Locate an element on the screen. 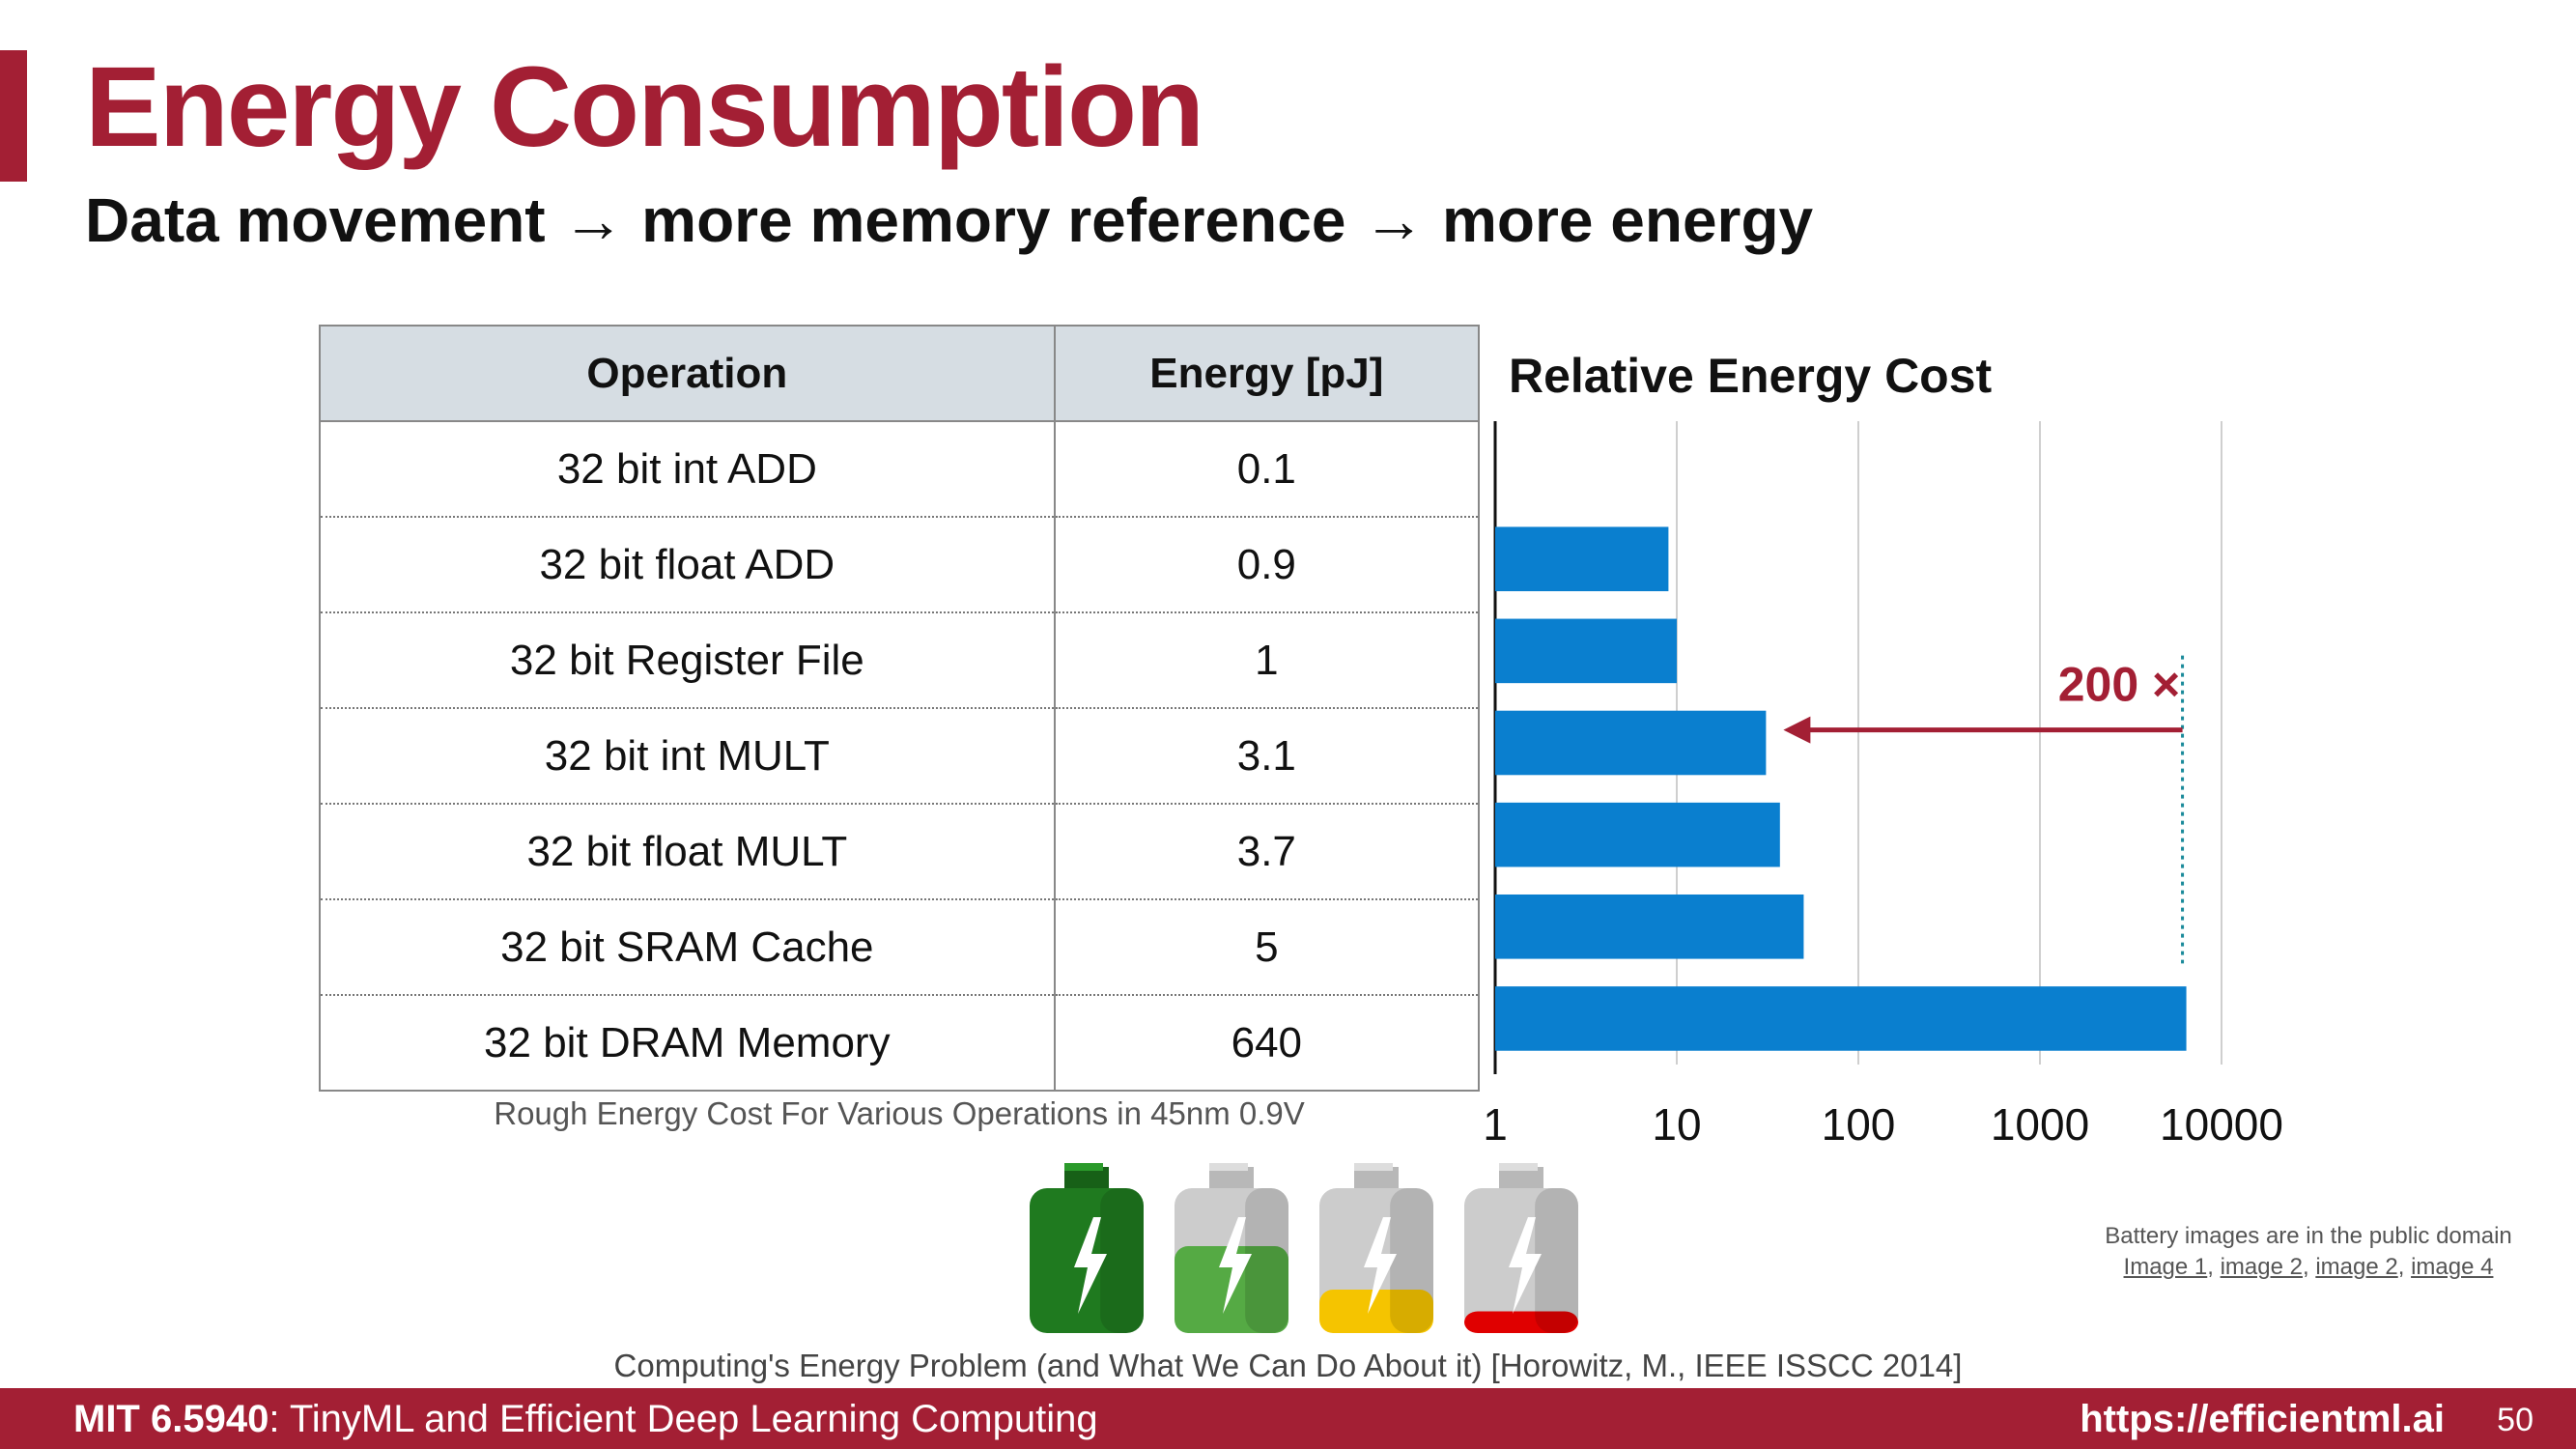 The image size is (2576, 1449). table-row: 32 bit float MULT 3.7 is located at coordinates (900, 852).